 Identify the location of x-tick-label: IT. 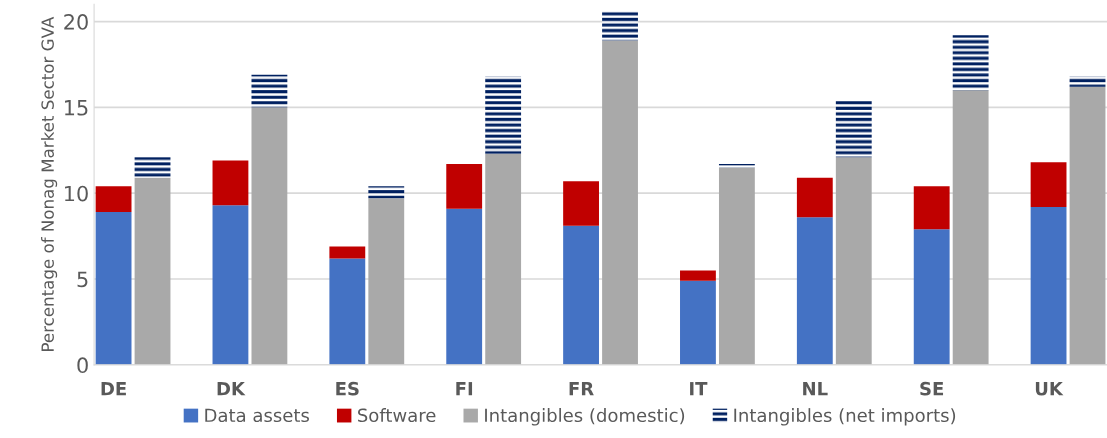
(699, 389).